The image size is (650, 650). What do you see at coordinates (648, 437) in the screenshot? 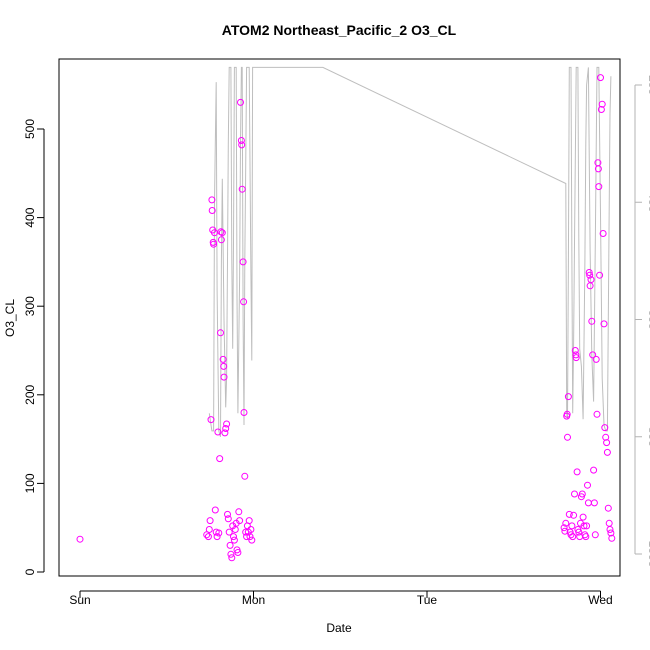
I see `y-right-tick-label: 800` at bounding box center [648, 437].